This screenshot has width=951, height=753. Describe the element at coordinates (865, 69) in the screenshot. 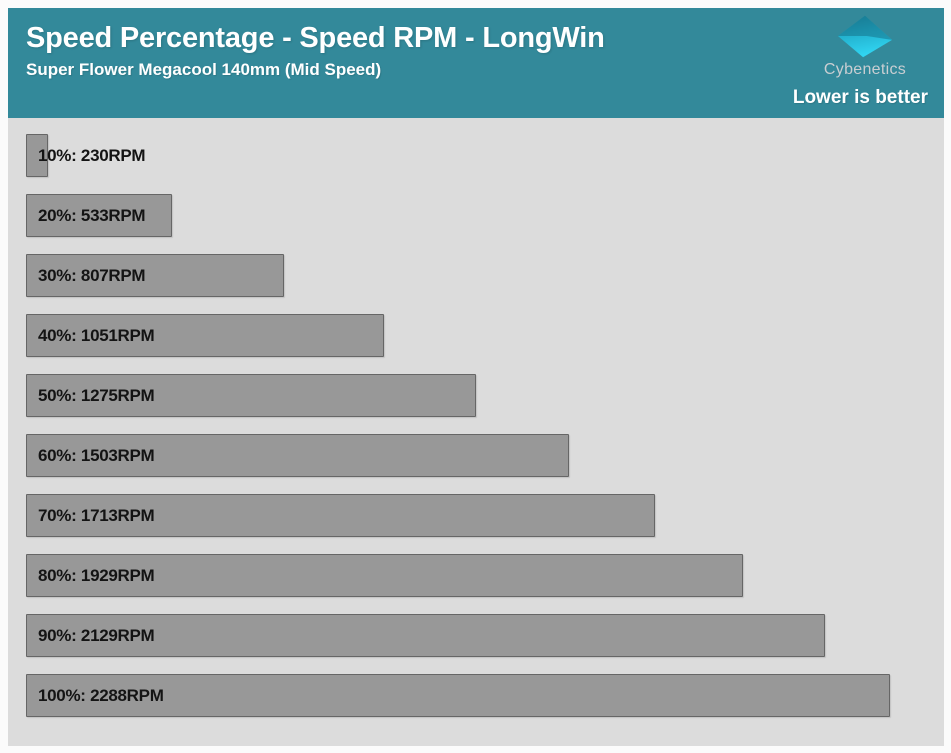

I see `brand-name: Cybenetics` at that location.